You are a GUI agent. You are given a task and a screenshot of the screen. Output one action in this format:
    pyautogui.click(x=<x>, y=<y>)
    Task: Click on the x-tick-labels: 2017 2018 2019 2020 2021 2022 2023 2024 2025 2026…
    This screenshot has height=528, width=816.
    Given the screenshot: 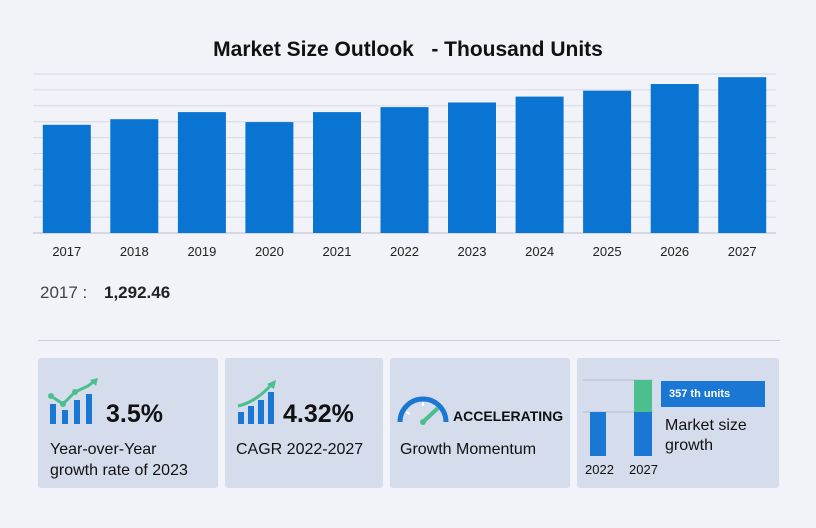 What is the action you would take?
    pyautogui.click(x=404, y=251)
    